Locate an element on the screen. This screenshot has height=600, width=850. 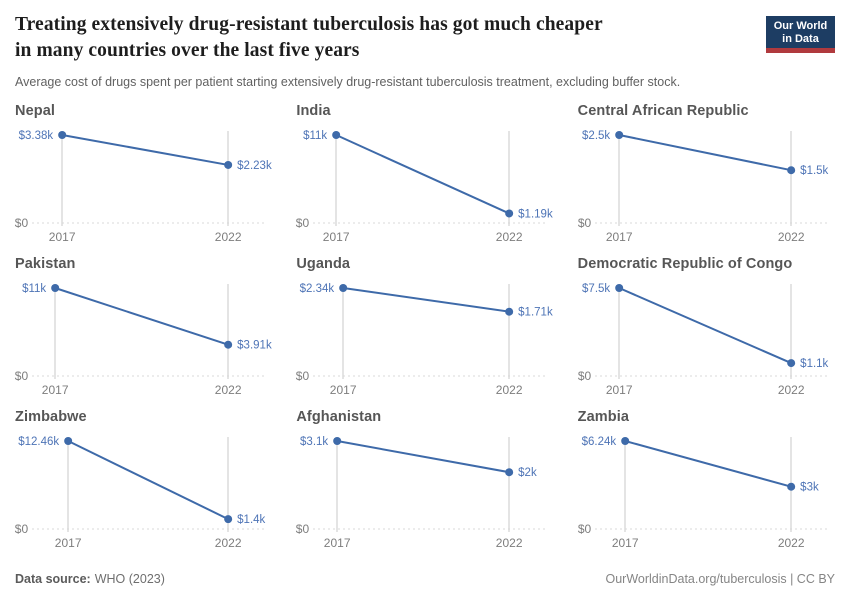
subplot-chart: $7.5k $1.1k $0 2017 2022 is located at coordinates (703, 340).